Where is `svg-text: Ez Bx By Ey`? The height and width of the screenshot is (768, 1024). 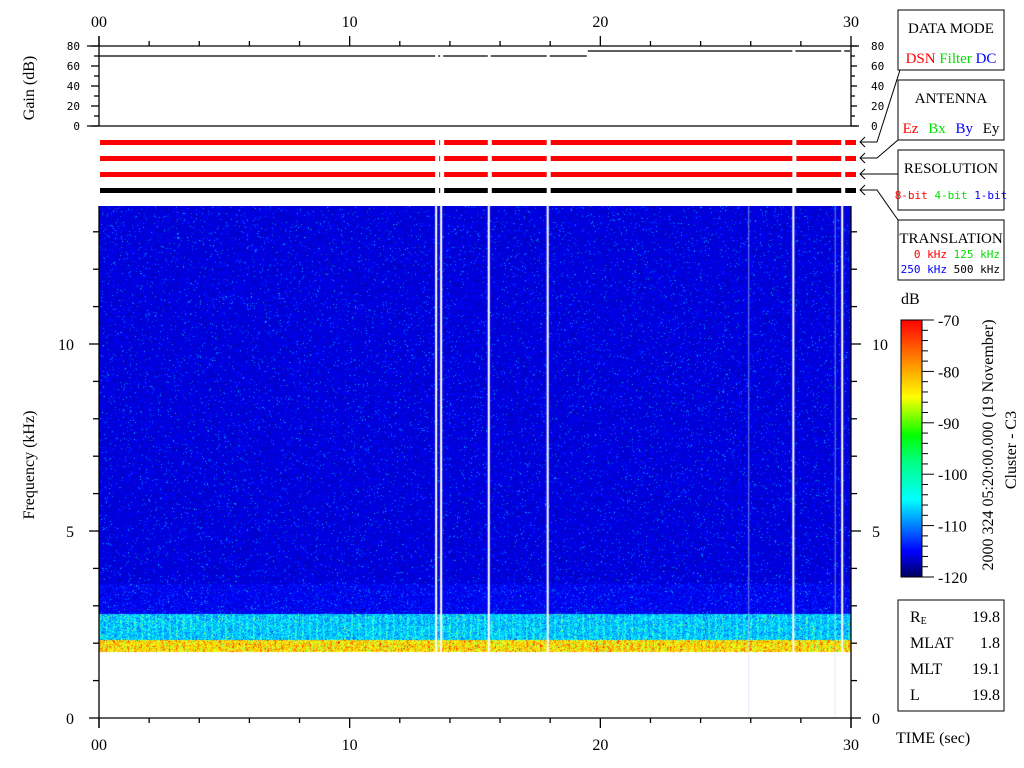
svg-text: Ez Bx By Ey is located at coordinates (951, 129).